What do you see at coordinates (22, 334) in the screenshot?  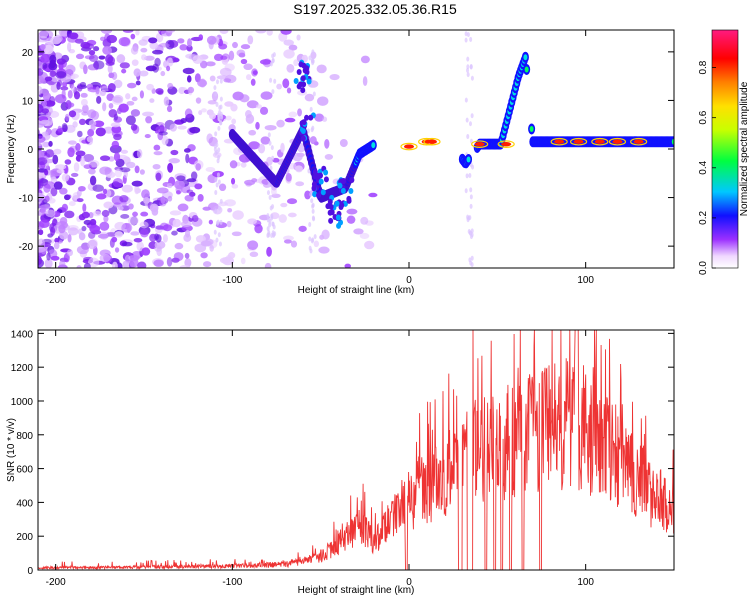 I see `snr-y-tick-label-7: 1400` at bounding box center [22, 334].